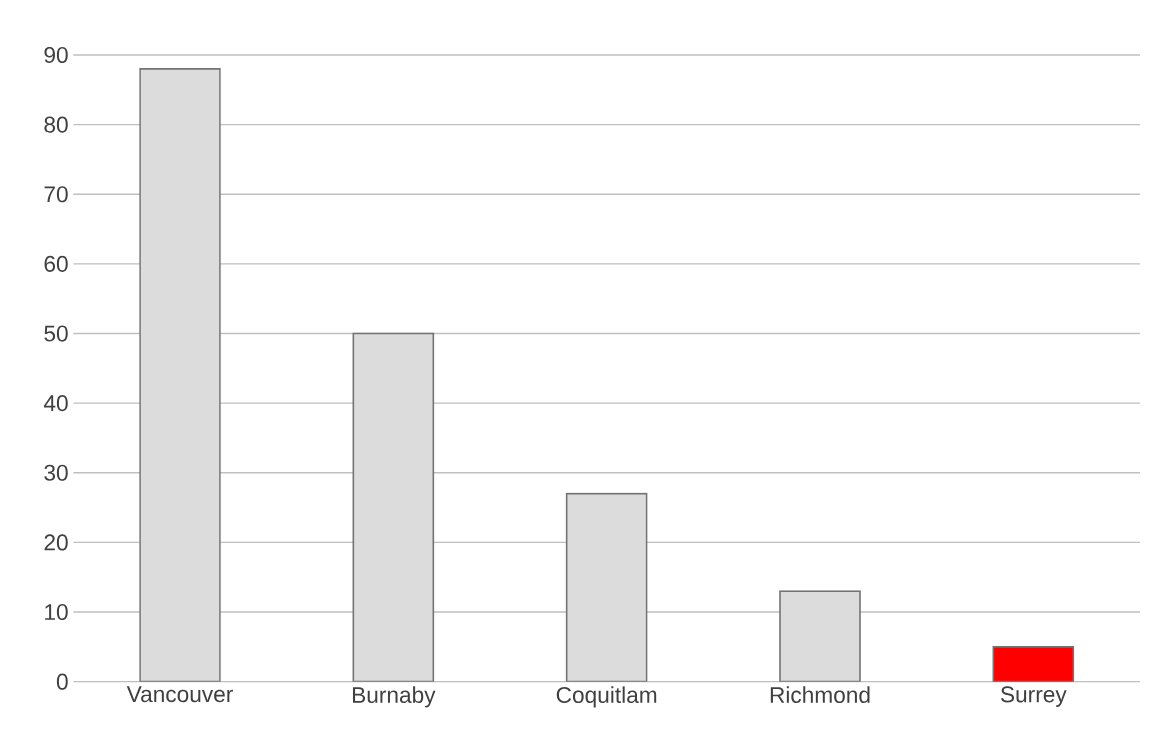 The height and width of the screenshot is (735, 1165). Describe the element at coordinates (55, 403) in the screenshot. I see `y-tick-label: 40` at that location.